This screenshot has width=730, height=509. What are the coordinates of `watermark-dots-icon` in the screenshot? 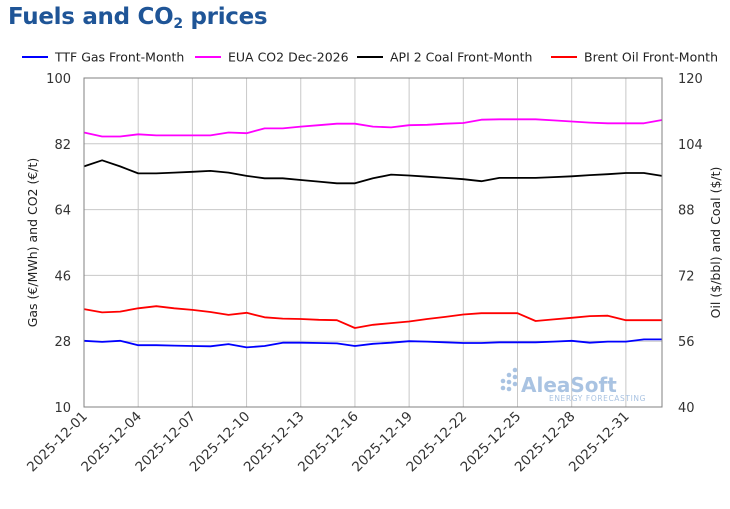 It's located at (509, 379).